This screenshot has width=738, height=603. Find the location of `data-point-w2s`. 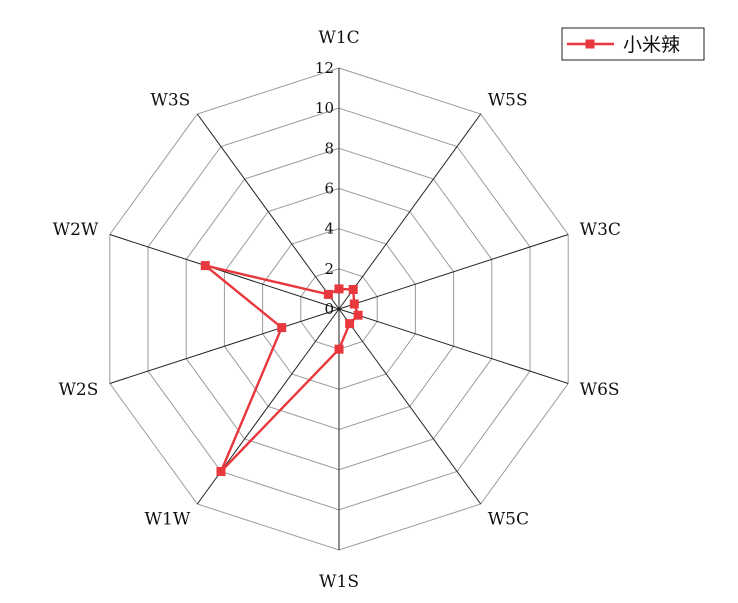

data-point-w2s is located at coordinates (282, 328).